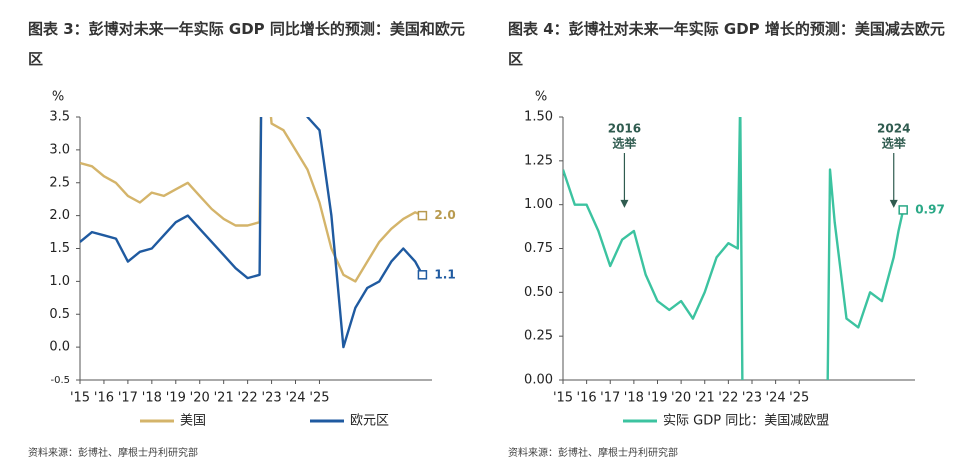 The height and width of the screenshot is (473, 960). I want to click on y-tick-label: 3.0, so click(59, 149).